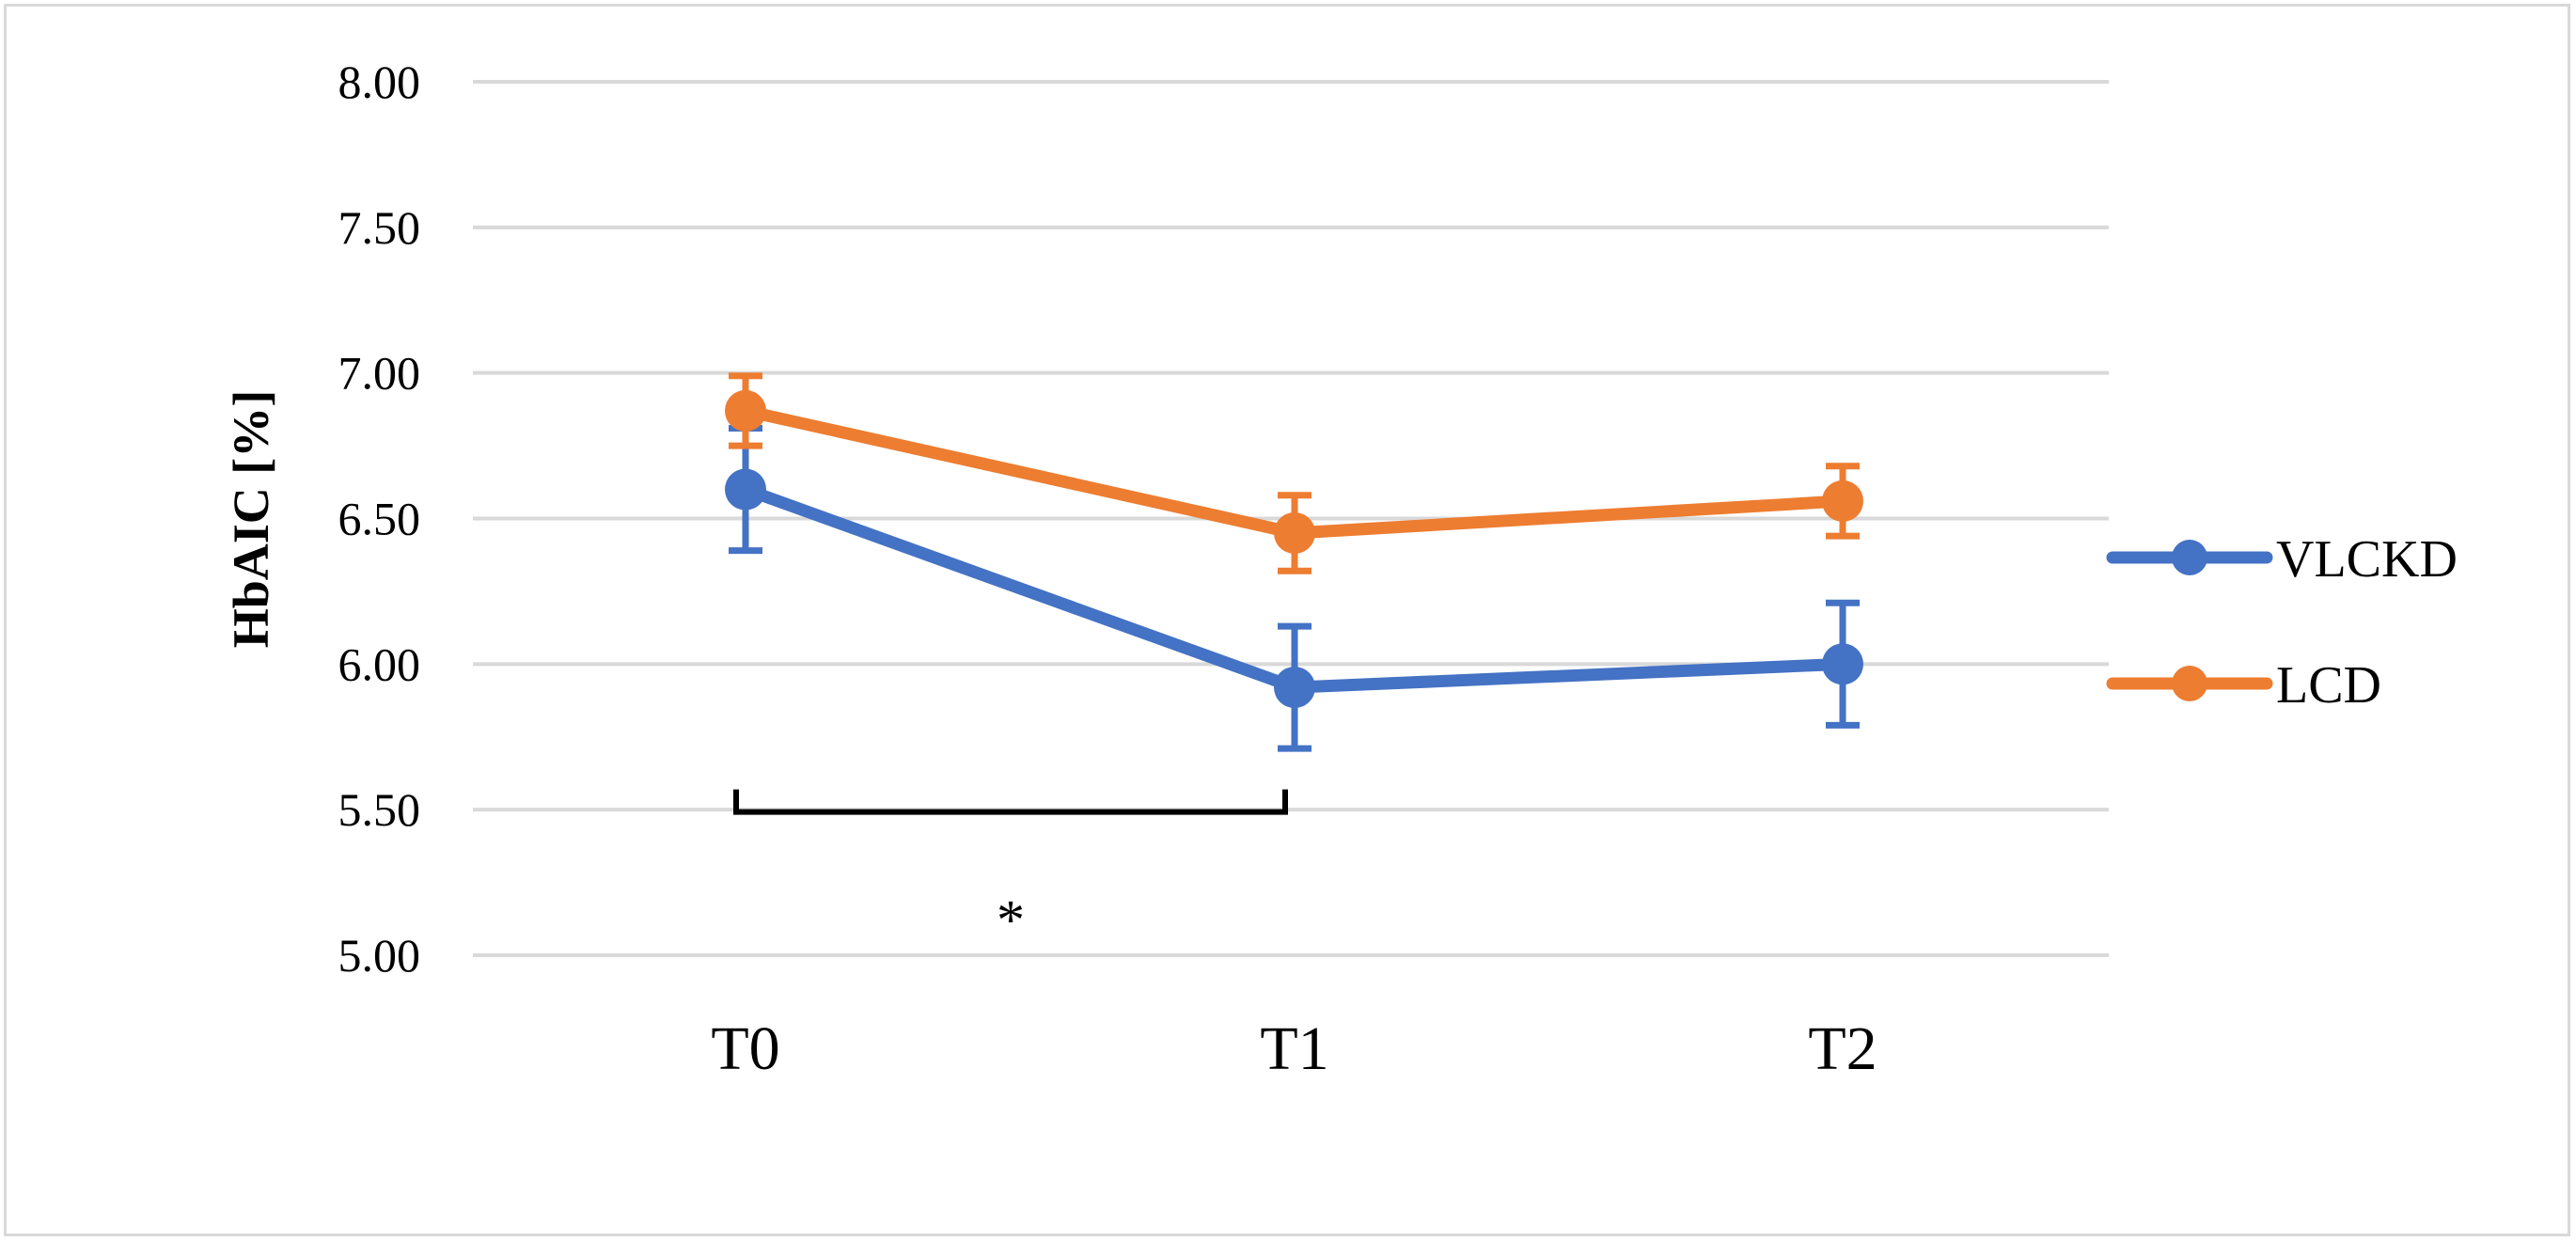 Image resolution: width=2576 pixels, height=1242 pixels. What do you see at coordinates (745, 1048) in the screenshot?
I see `x-tick-label: T0` at bounding box center [745, 1048].